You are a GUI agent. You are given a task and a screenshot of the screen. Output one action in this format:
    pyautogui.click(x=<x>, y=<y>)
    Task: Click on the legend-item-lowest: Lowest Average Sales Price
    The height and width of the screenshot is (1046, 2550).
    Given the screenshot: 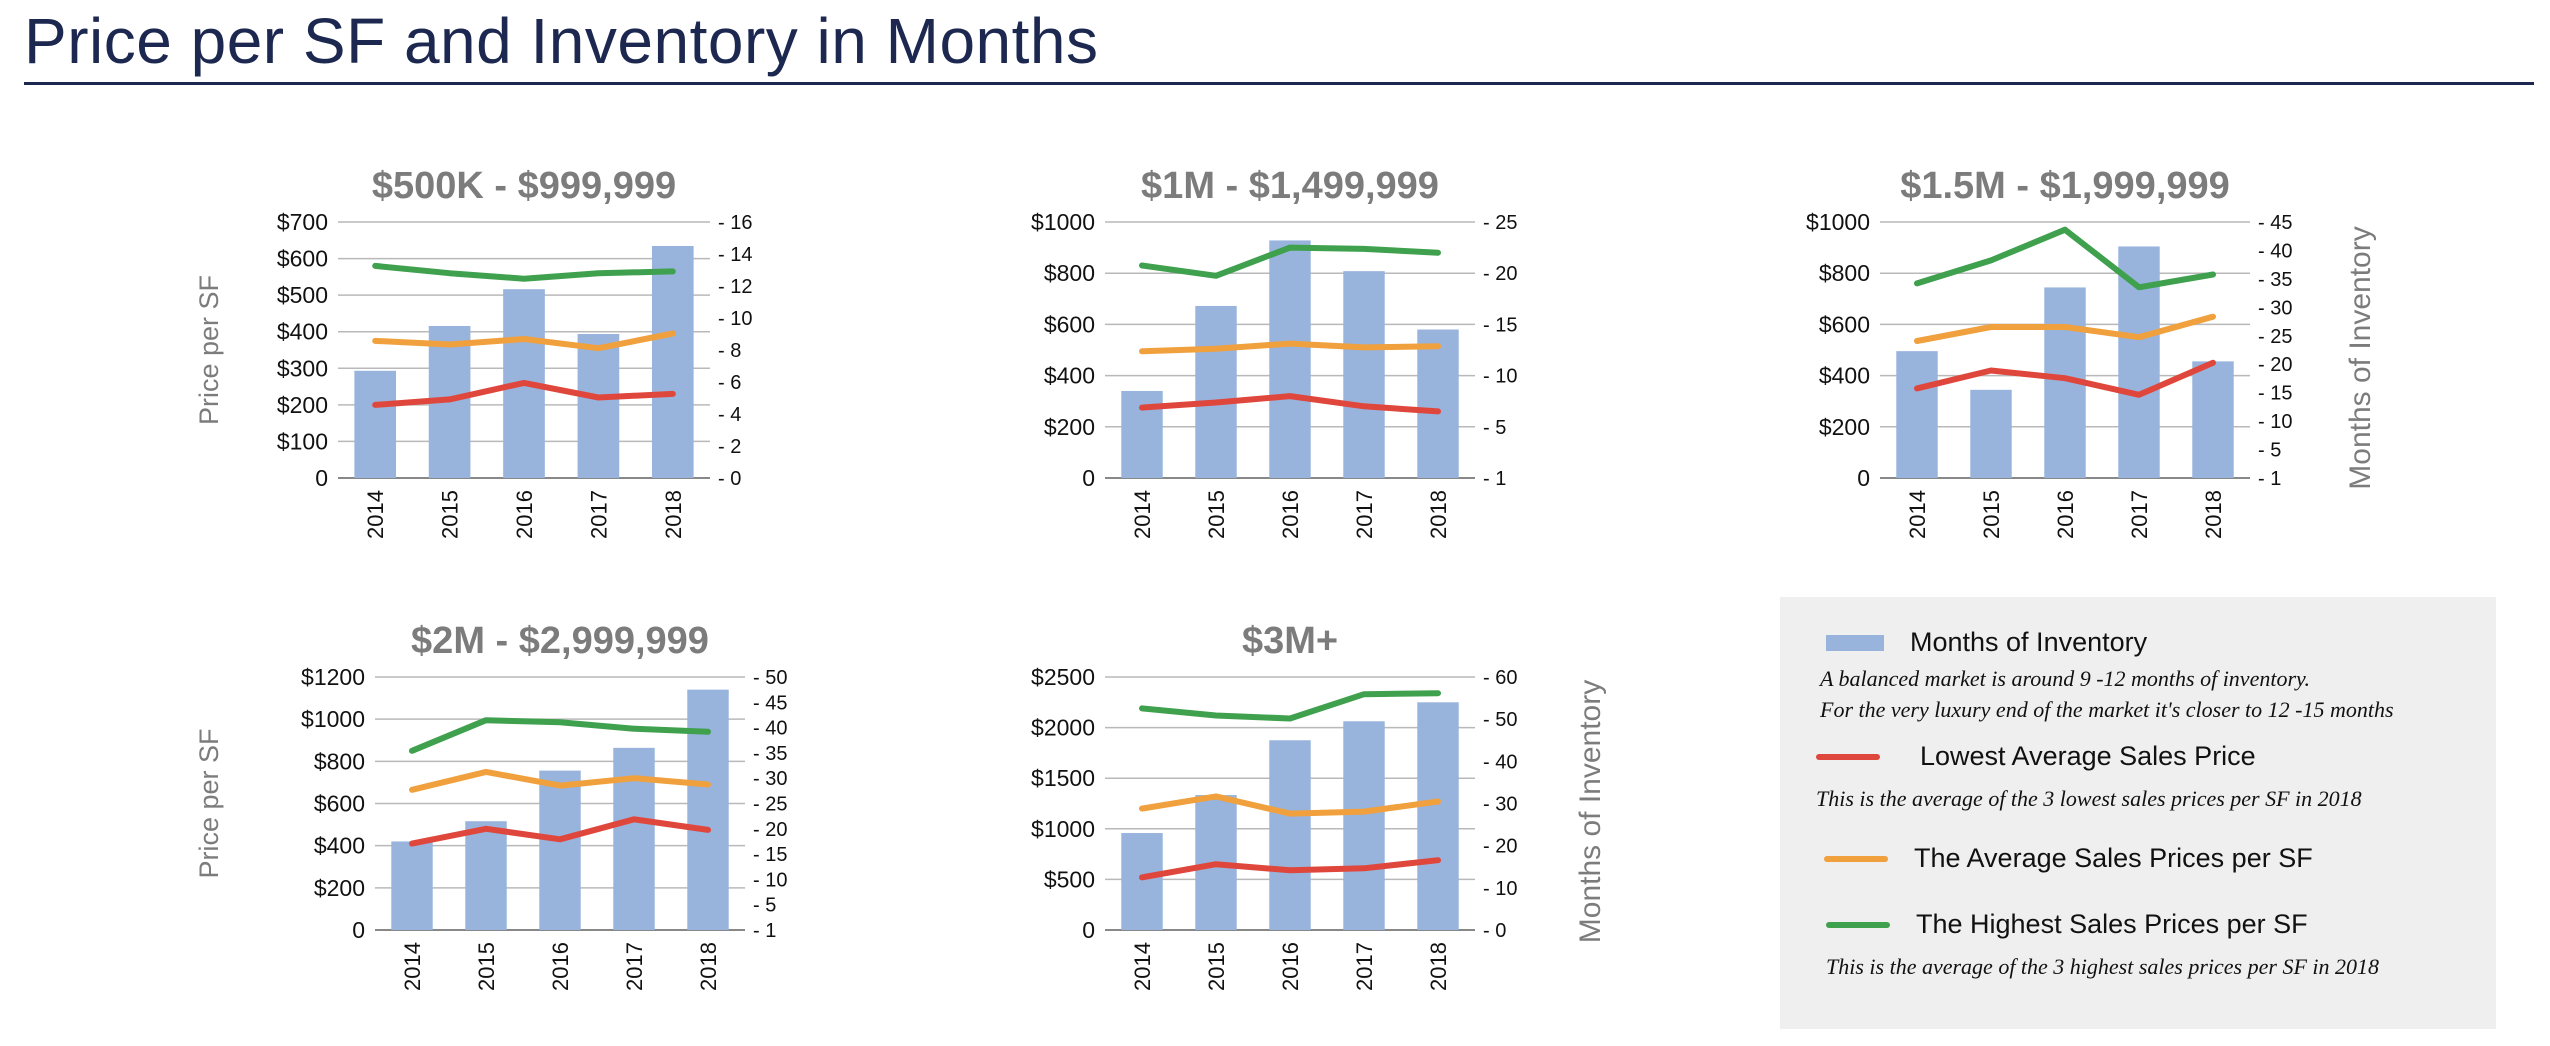 What is the action you would take?
    pyautogui.click(x=2036, y=756)
    